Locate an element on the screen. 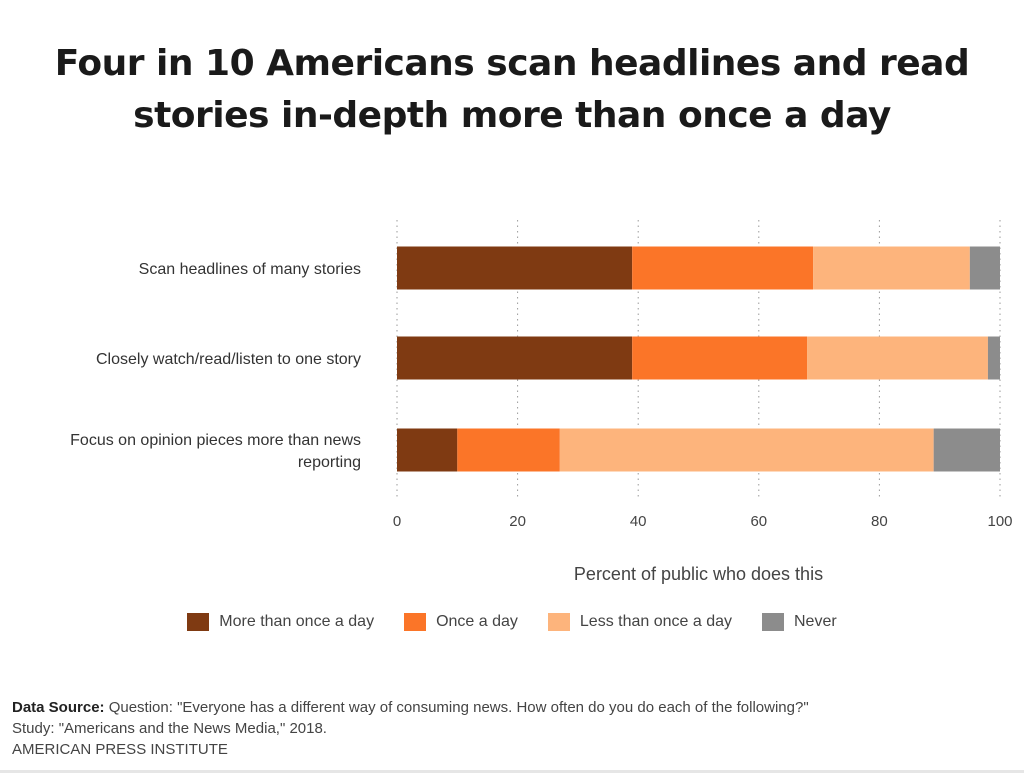 The width and height of the screenshot is (1024, 773). legend-item: More than once a day is located at coordinates (280, 622).